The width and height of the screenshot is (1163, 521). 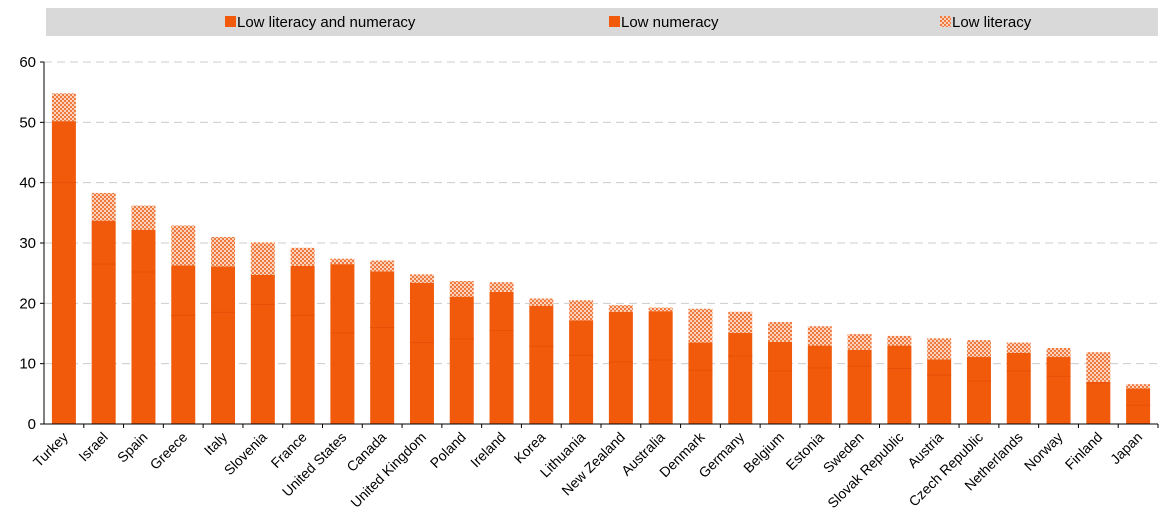 I want to click on x-tick-label: Norway, so click(x=1043, y=451).